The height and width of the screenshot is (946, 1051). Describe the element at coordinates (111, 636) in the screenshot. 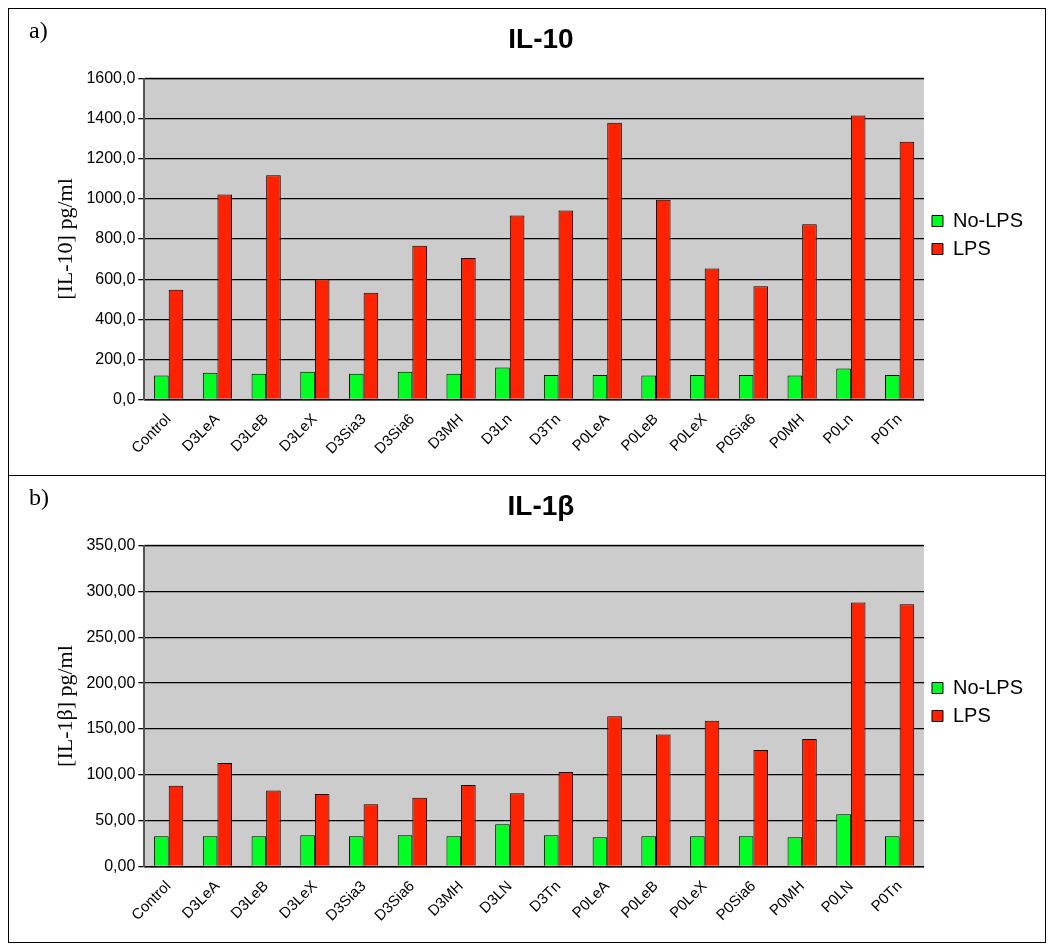

I see `y-tick-label: 250,00` at that location.